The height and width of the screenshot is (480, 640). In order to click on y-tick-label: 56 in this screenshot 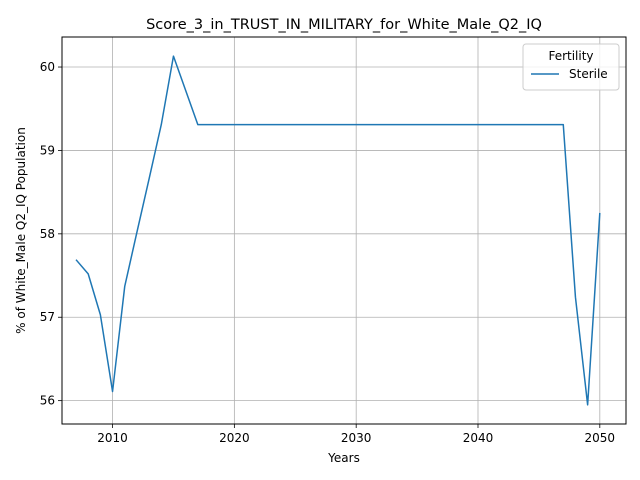, I will do `click(47, 401)`.